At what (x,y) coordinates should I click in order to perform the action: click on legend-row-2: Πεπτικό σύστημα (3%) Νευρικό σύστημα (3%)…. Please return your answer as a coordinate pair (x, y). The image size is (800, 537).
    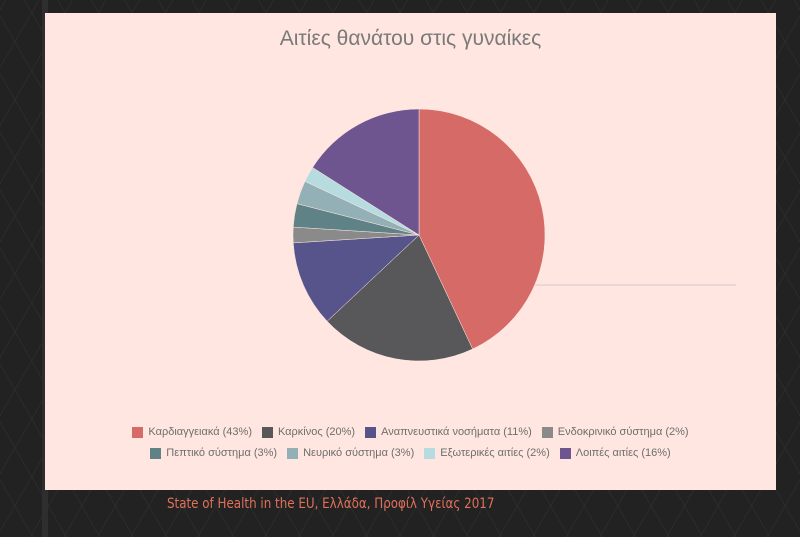
    Looking at the image, I should click on (410, 453).